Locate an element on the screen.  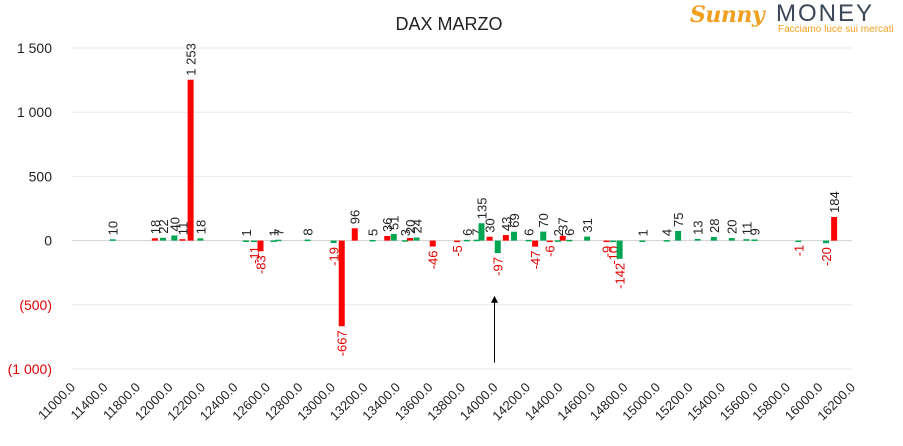
bar-value-label: 70 is located at coordinates (543, 220).